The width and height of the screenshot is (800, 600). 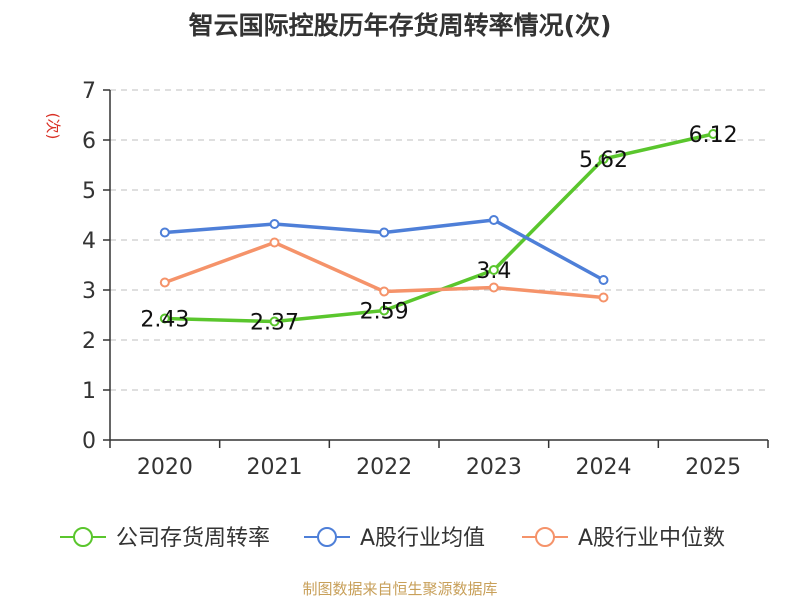 I want to click on data-label: 2.43, so click(x=164, y=320).